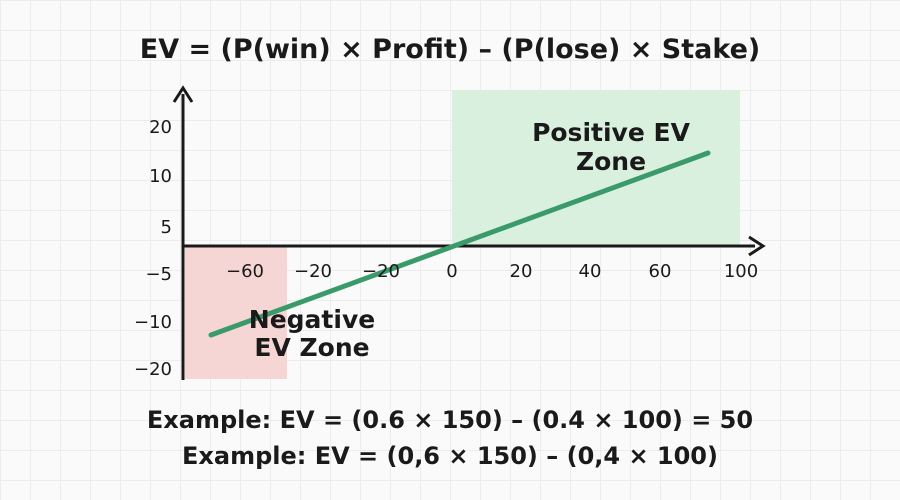  I want to click on example-line-2: Example: EV = (0,6 × 150) – (0,4 × 100), so click(450, 456).